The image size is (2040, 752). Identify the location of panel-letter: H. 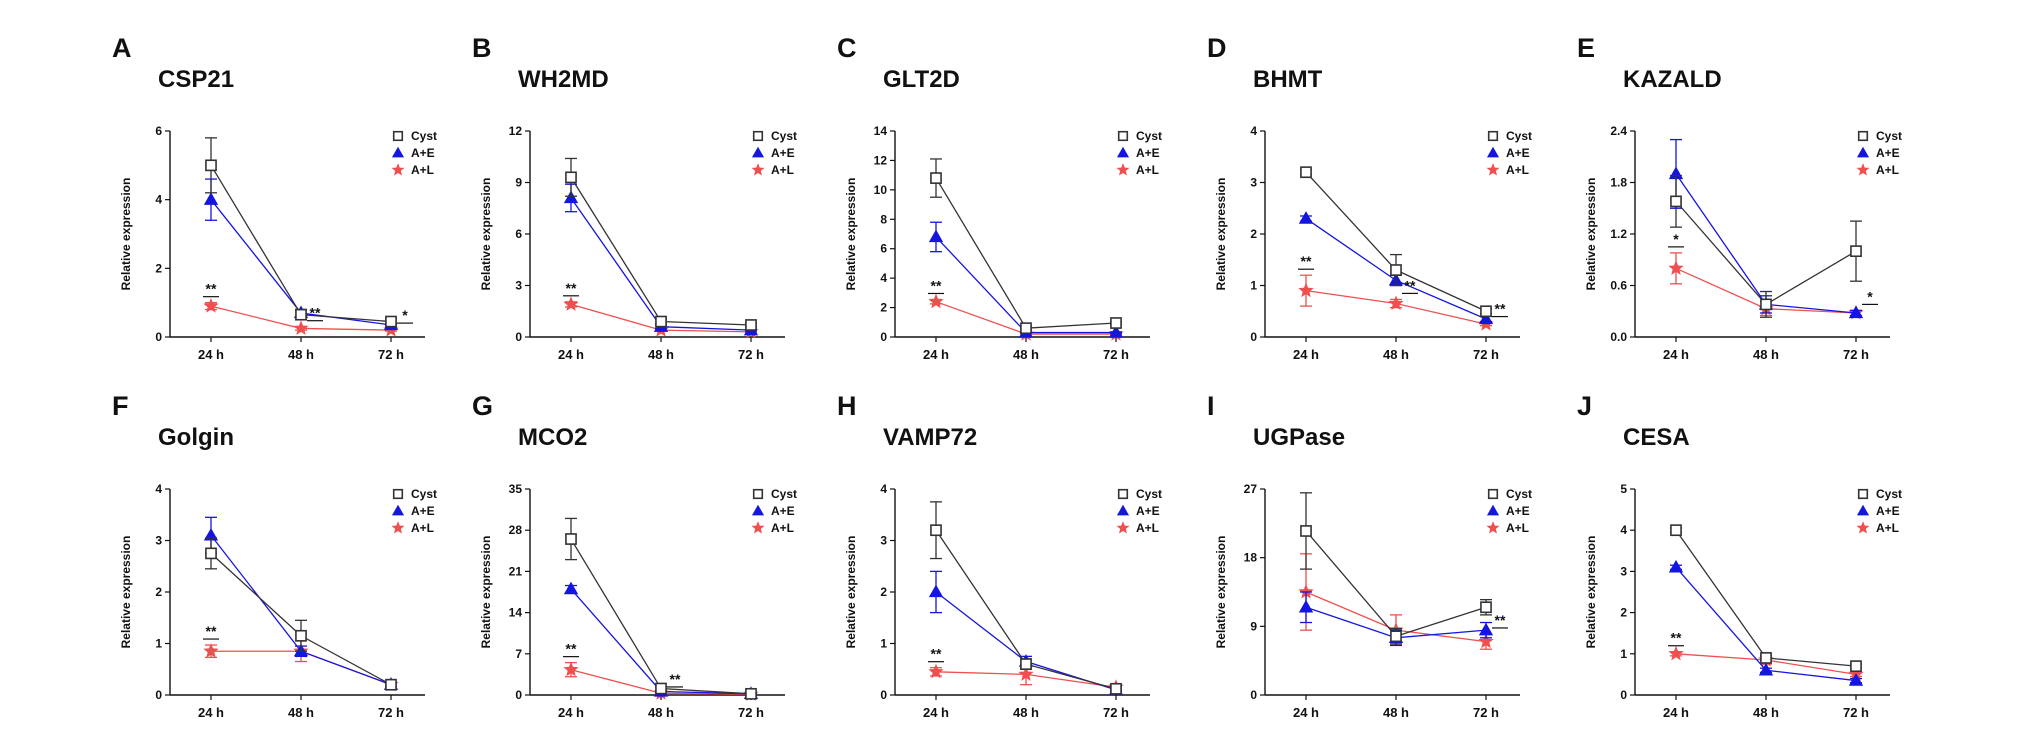
(847, 406).